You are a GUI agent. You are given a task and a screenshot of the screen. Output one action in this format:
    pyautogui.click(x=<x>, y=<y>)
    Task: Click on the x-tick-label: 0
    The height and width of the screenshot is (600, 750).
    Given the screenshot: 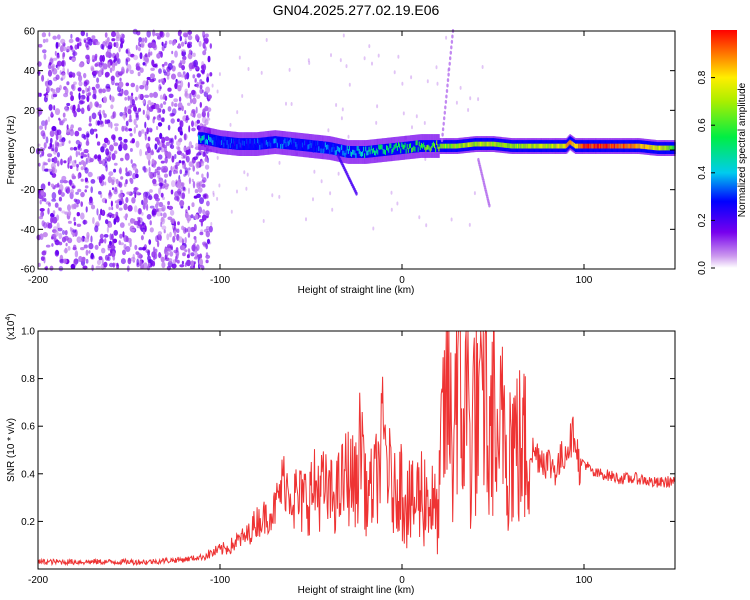 What is the action you would take?
    pyautogui.click(x=402, y=280)
    